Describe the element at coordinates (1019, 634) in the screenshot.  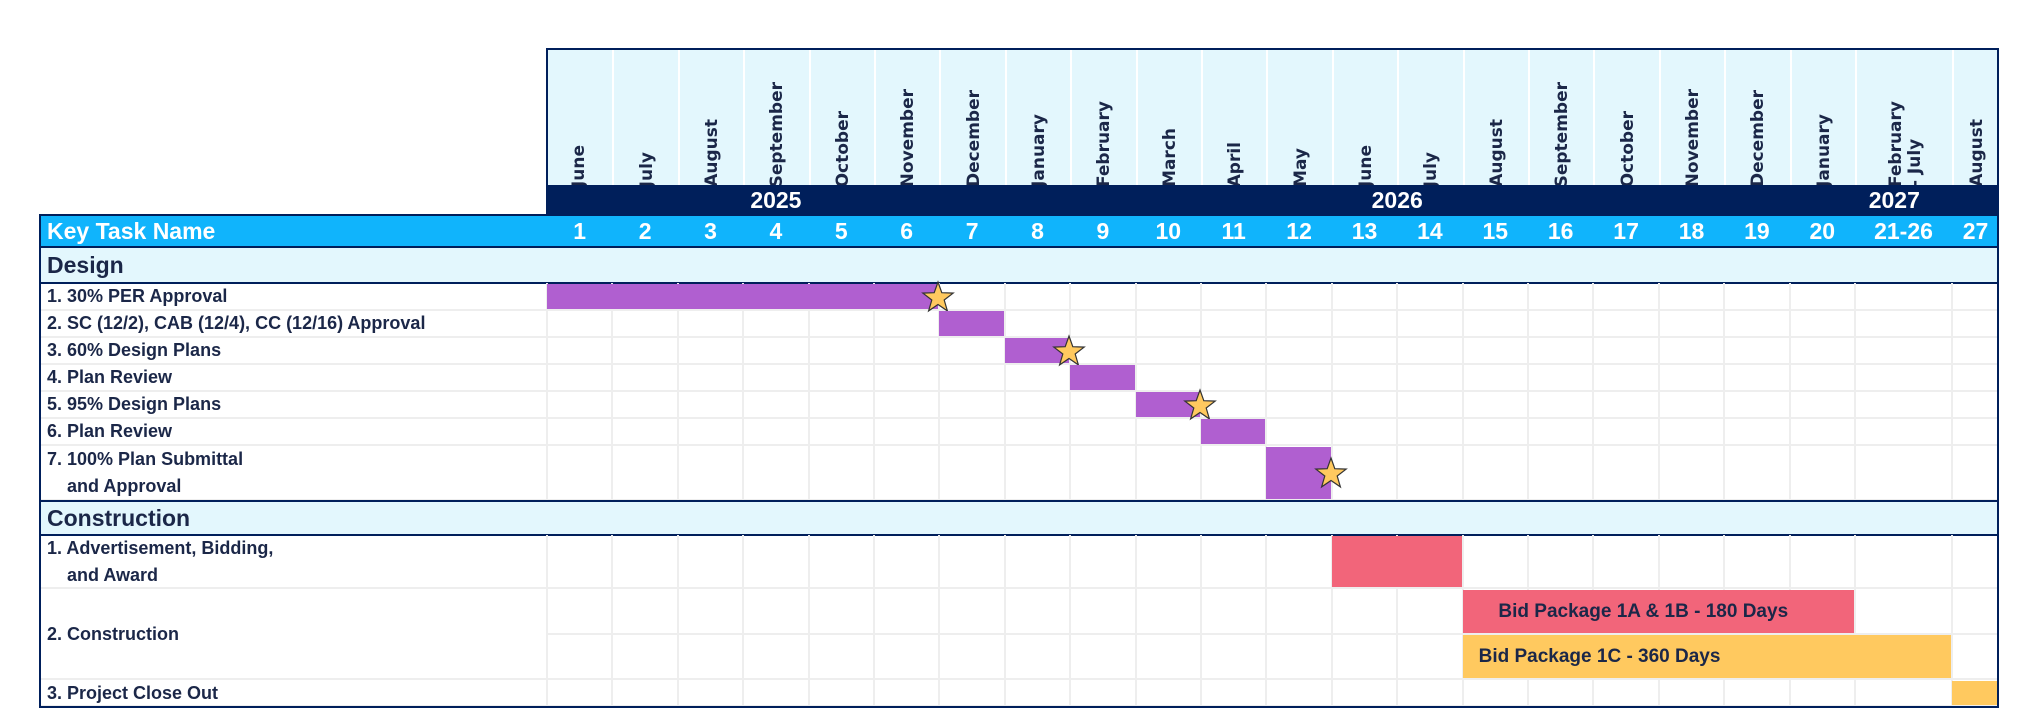
I see `task-row: 2. Construction` at that location.